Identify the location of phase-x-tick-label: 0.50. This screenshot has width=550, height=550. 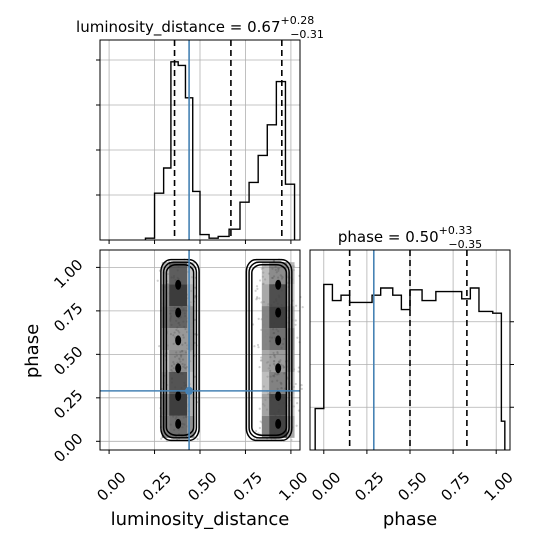
(412, 486).